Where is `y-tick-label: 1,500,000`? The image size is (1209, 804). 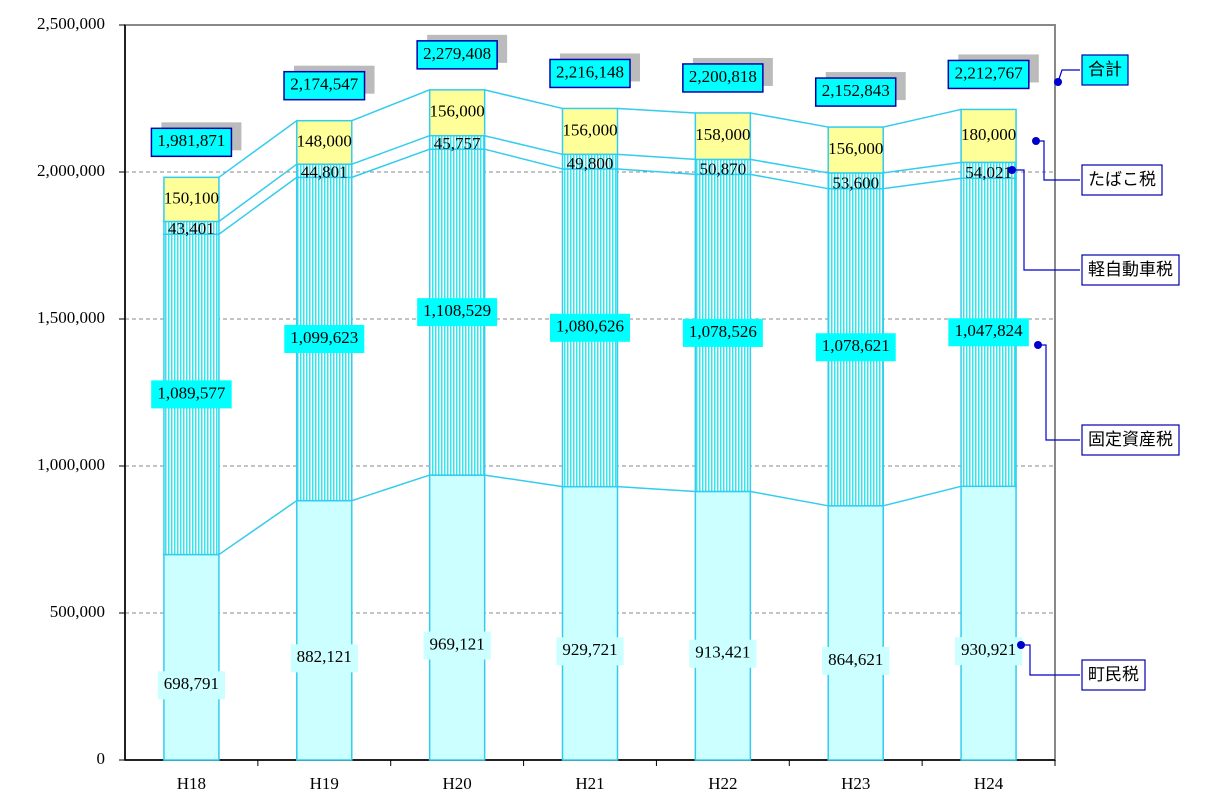 y-tick-label: 1,500,000 is located at coordinates (71, 317).